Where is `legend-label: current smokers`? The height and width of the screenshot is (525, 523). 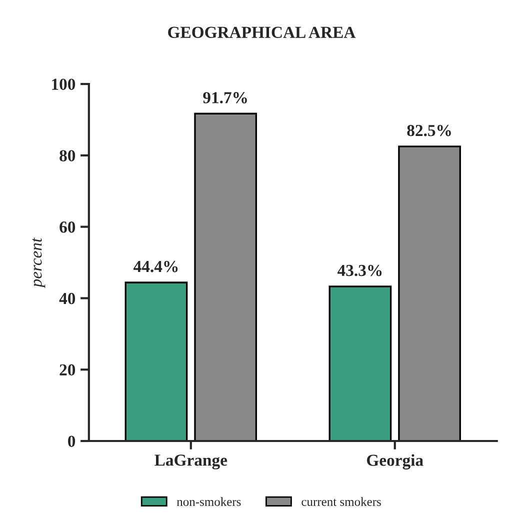
legend-label: current smokers is located at coordinates (341, 501).